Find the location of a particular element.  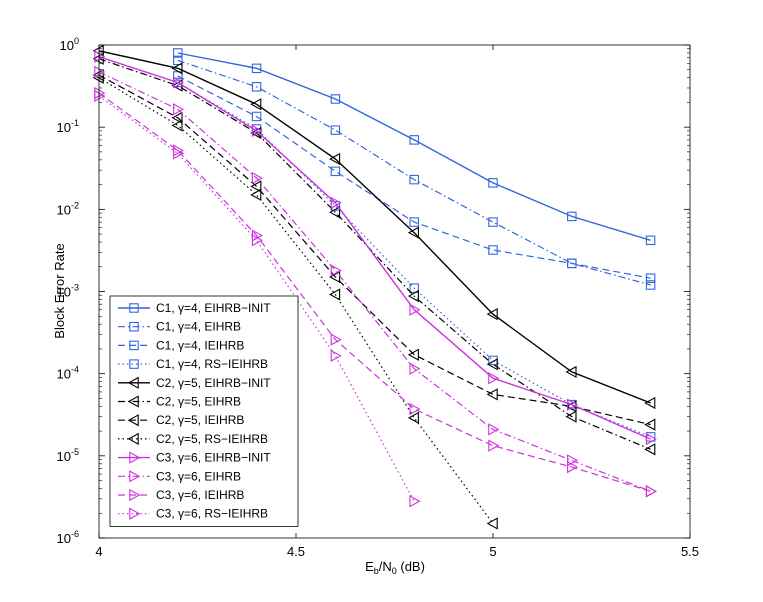

y-tick-label: 10⁰ is located at coordinates (69, 44).